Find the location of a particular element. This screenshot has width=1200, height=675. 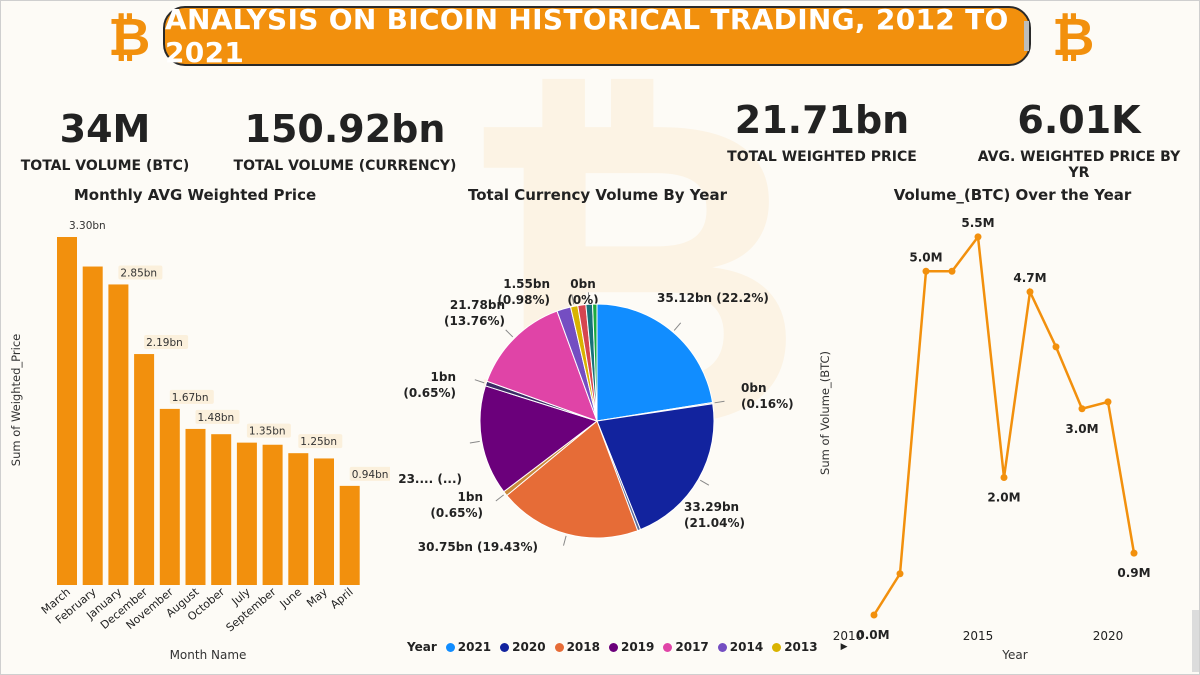

bar-data-label: 3.30bn is located at coordinates (87, 226).